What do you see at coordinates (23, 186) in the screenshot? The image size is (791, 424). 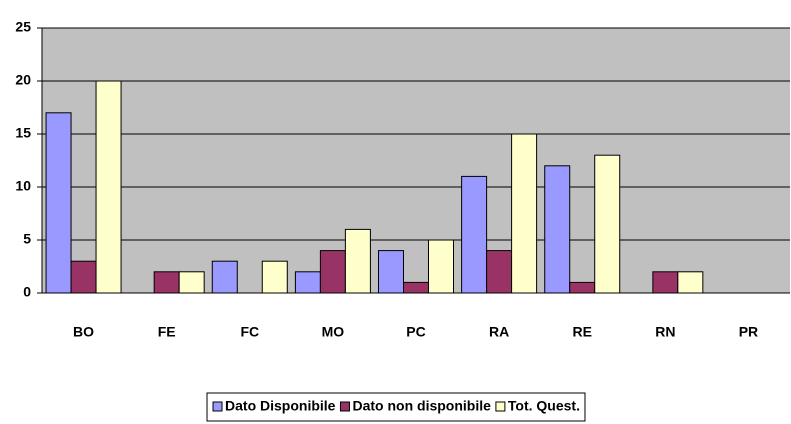 I see `y-tick-label: 10` at bounding box center [23, 186].